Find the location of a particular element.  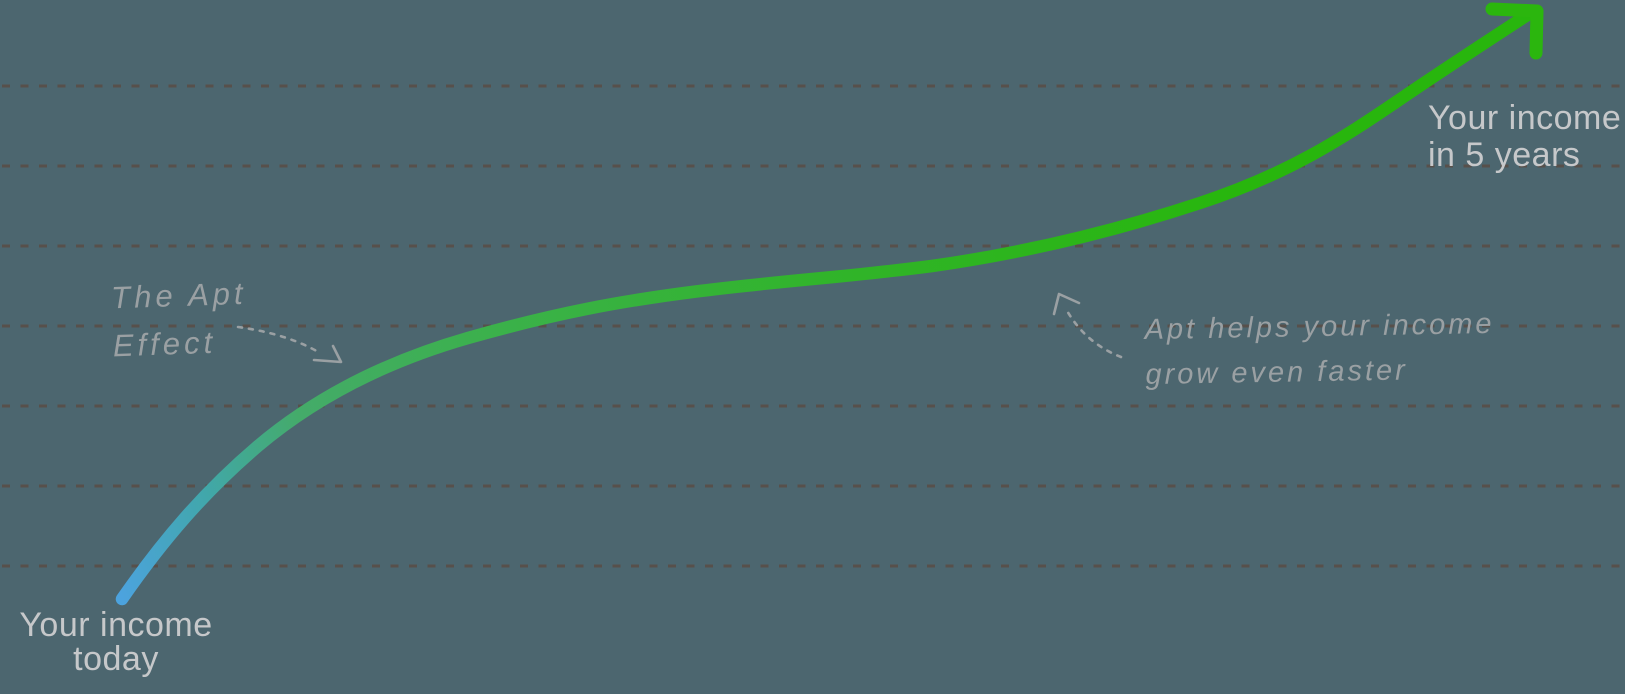

apt-effect-dashed-arrow is located at coordinates (279, 340).